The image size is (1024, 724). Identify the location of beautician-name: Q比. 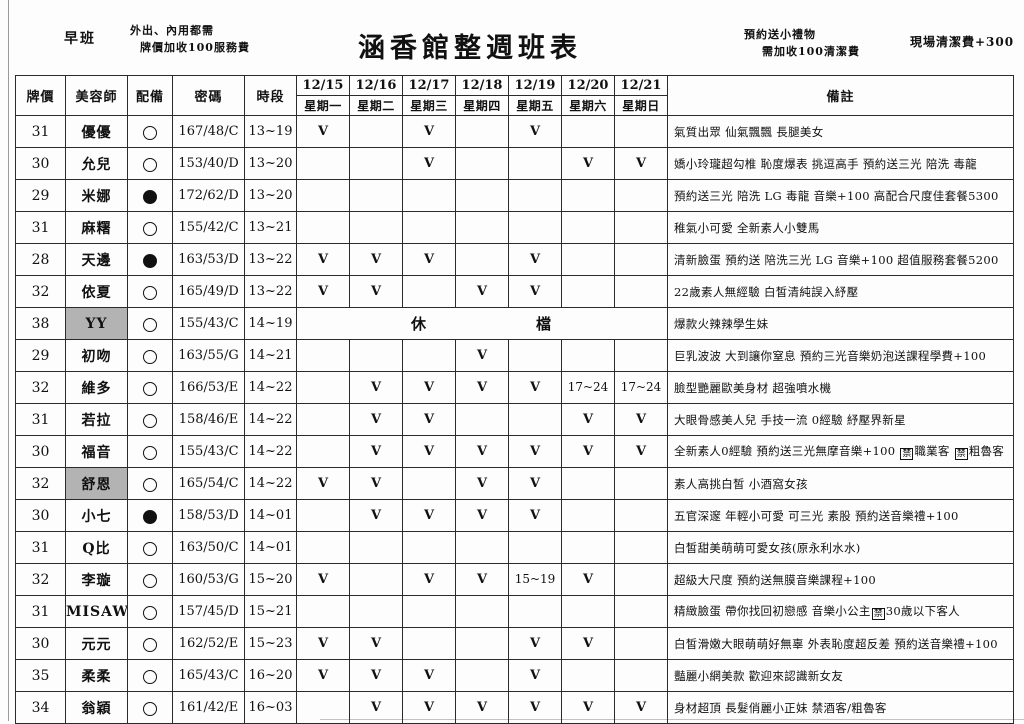
(96, 547).